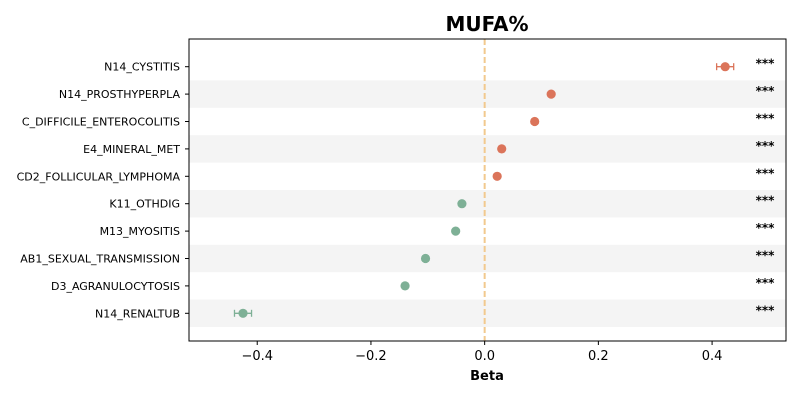 The image size is (800, 404). What do you see at coordinates (257, 356) in the screenshot?
I see `x-tick-label: −0.4` at bounding box center [257, 356].